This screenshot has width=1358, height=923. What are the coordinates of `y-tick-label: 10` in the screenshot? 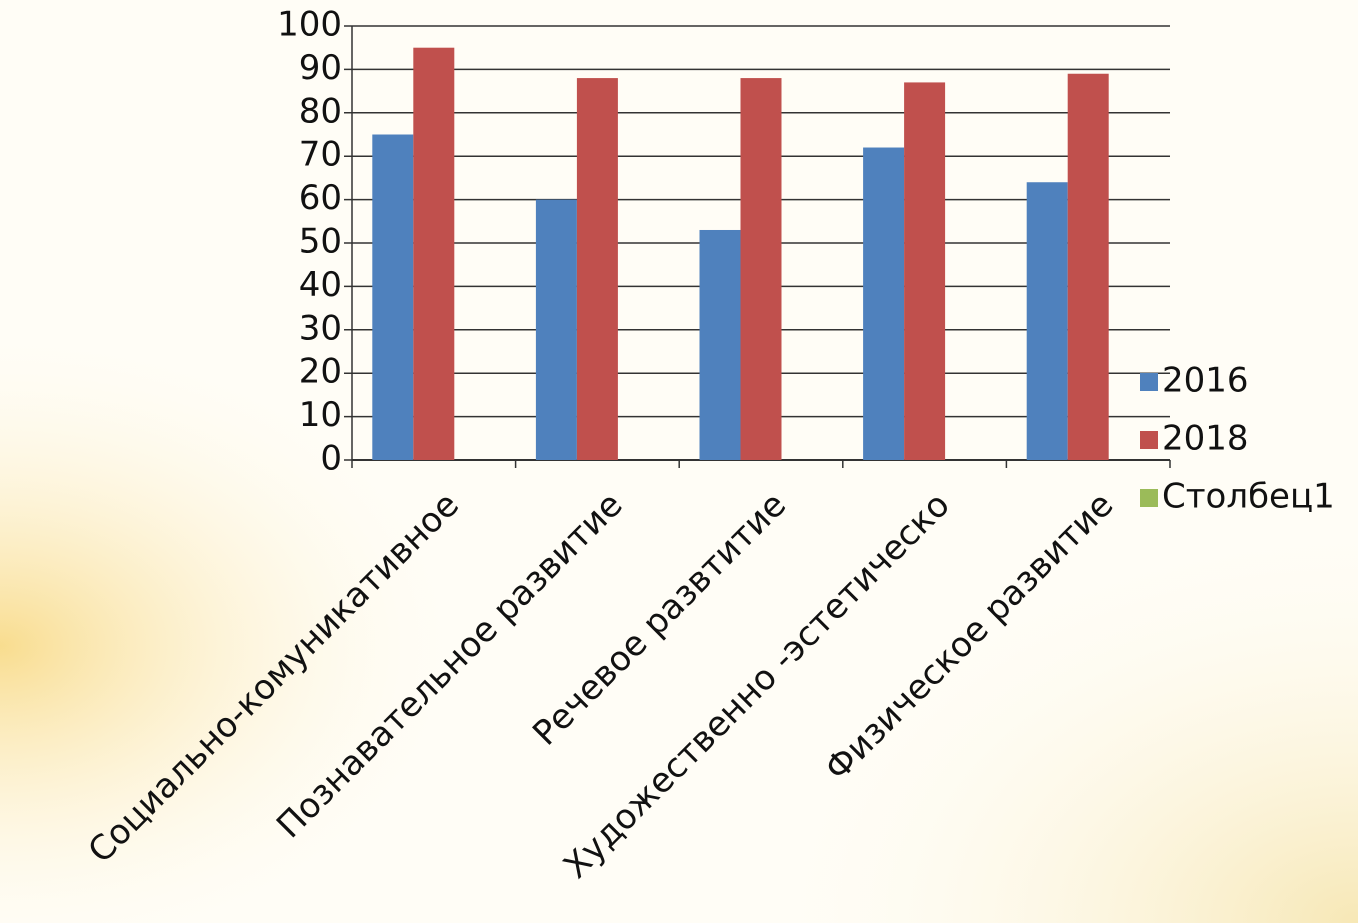 It's located at (320, 415).